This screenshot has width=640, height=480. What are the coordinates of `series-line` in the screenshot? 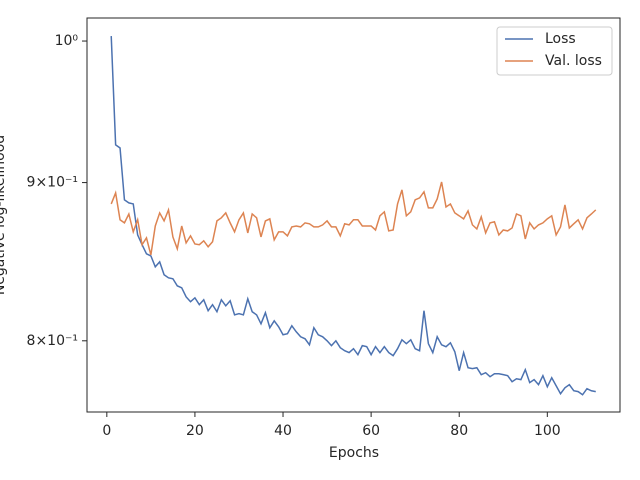 It's located at (353, 218).